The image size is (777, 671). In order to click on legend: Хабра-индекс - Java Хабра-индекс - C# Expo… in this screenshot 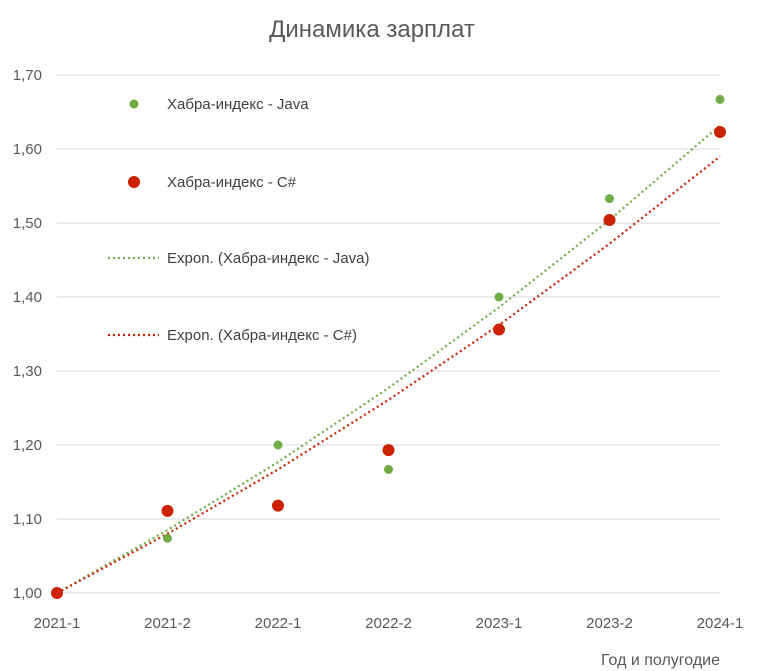, I will do `click(238, 220)`.